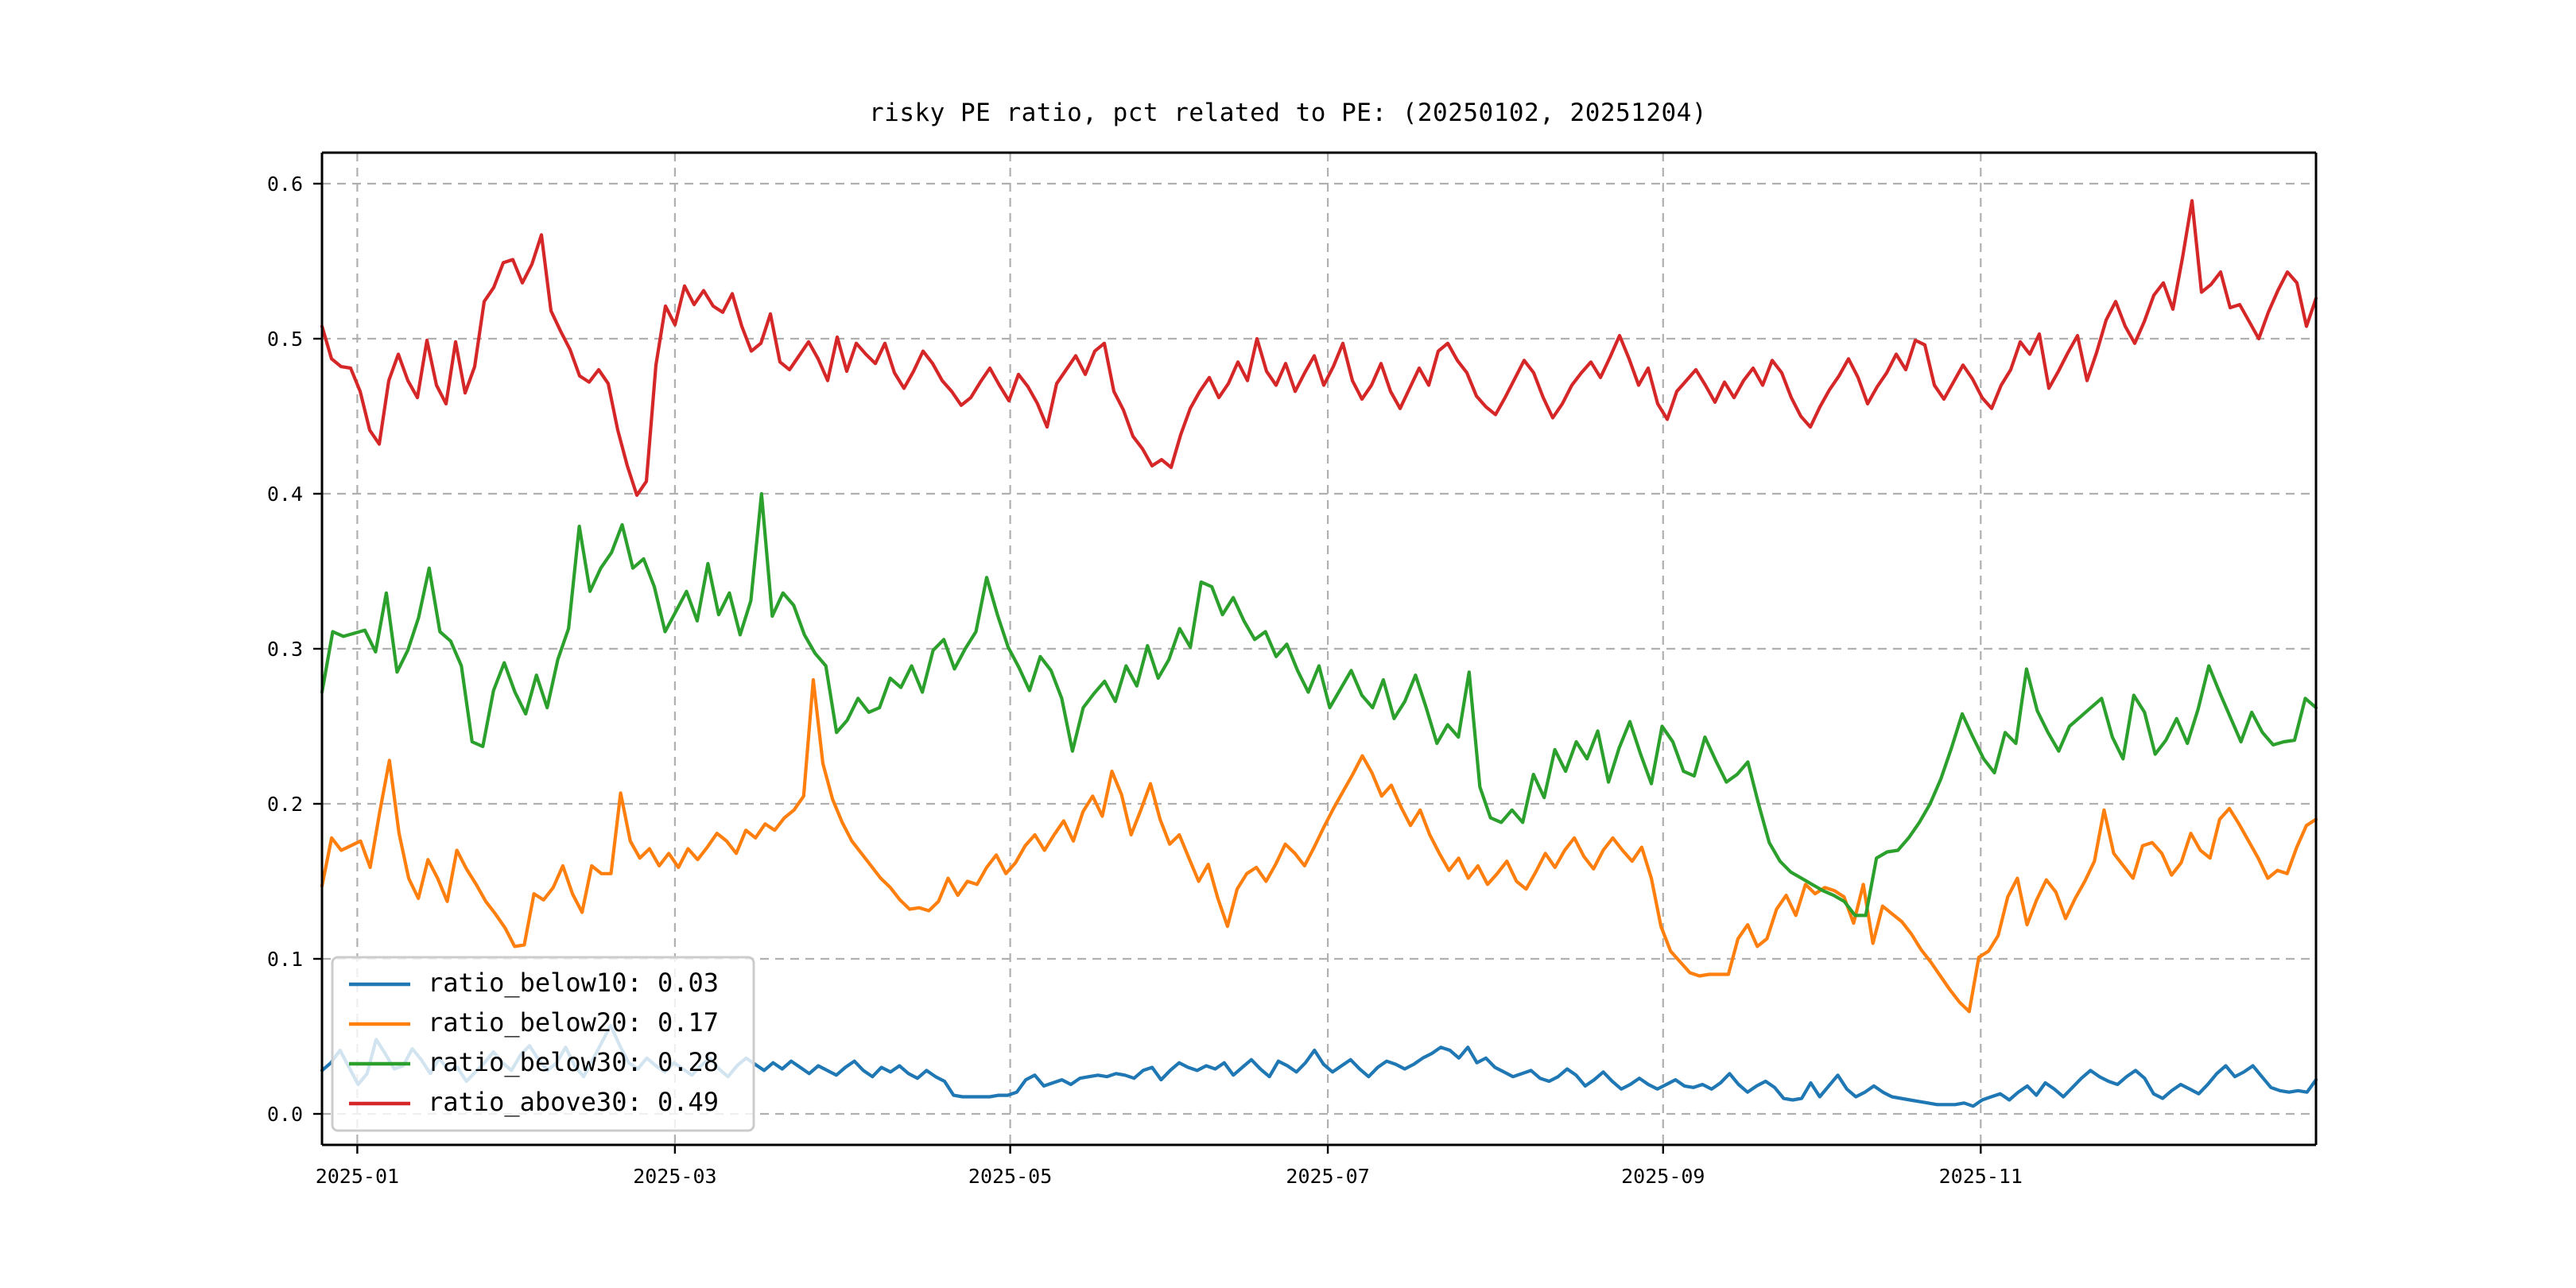 Image resolution: width=2576 pixels, height=1288 pixels. What do you see at coordinates (285, 805) in the screenshot?
I see `ytick-label: 0.2` at bounding box center [285, 805].